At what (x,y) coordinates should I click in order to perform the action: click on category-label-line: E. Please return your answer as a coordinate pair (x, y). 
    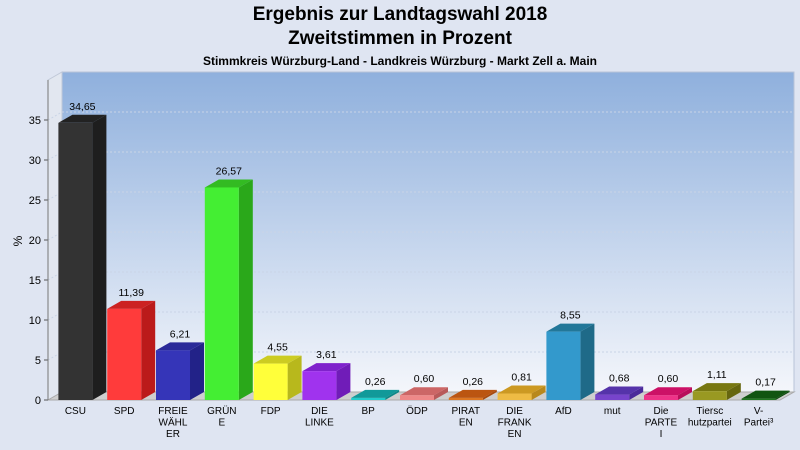
    Looking at the image, I should click on (221, 423).